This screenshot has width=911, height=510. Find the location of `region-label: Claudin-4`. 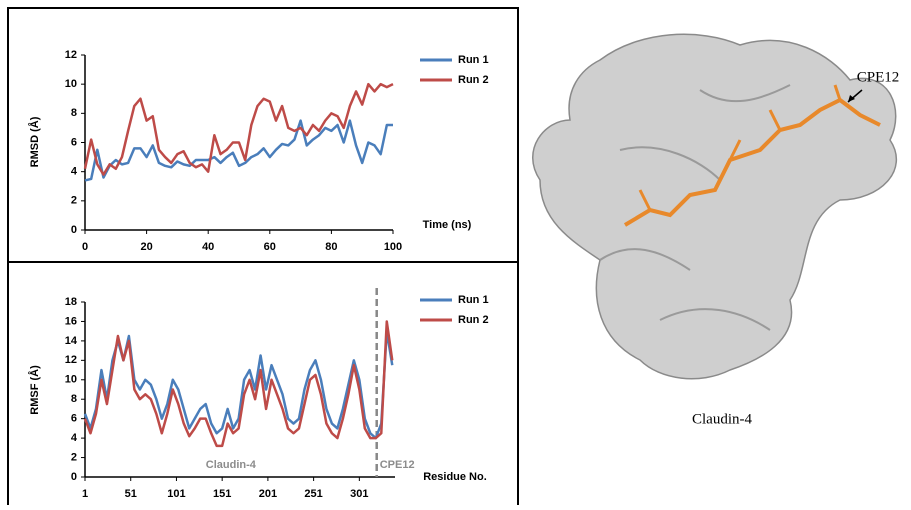

region-label: Claudin-4 is located at coordinates (231, 465).